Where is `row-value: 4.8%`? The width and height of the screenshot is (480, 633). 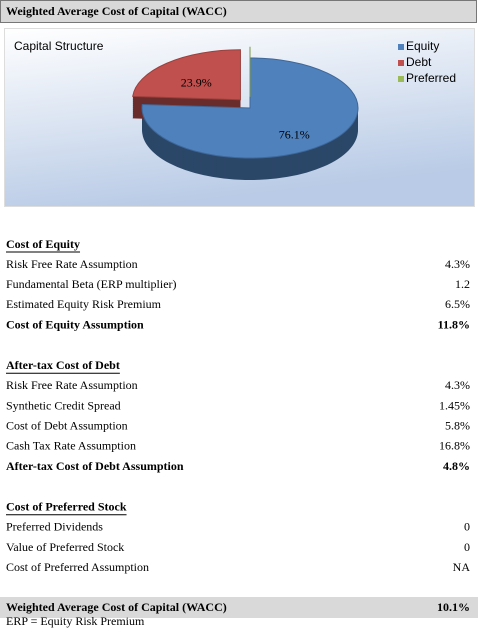
row-value: 4.8% is located at coordinates (456, 466).